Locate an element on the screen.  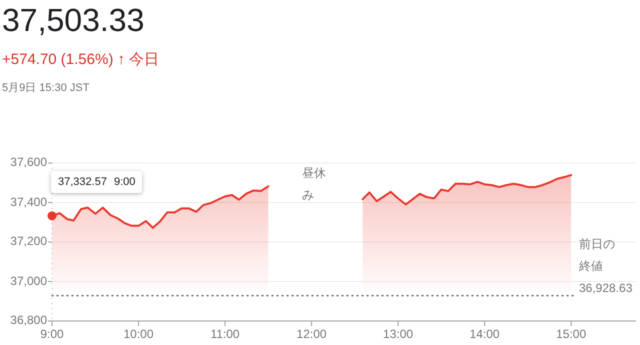
y-tick-label: 37,600 is located at coordinates (28, 162).